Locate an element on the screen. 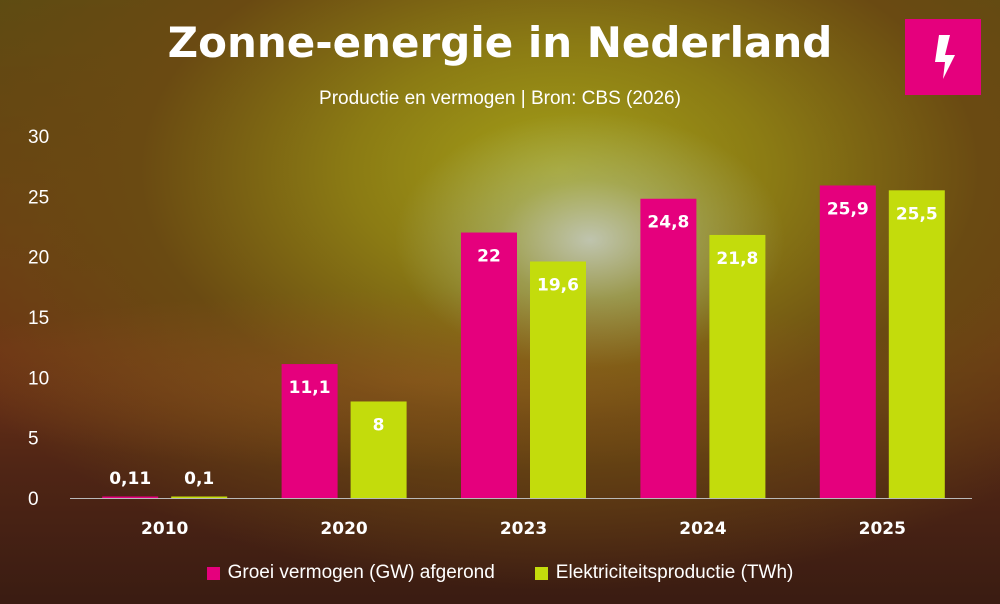  legend-item-productie: Elektriciteitsproductie (TWh) is located at coordinates (664, 573).